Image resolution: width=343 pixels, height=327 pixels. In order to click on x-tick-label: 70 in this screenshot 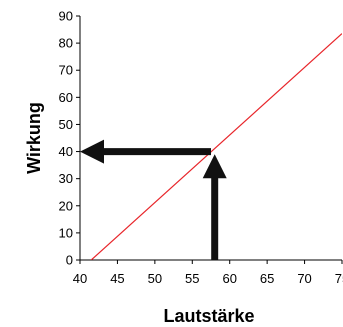, I will do `click(304, 278)`.